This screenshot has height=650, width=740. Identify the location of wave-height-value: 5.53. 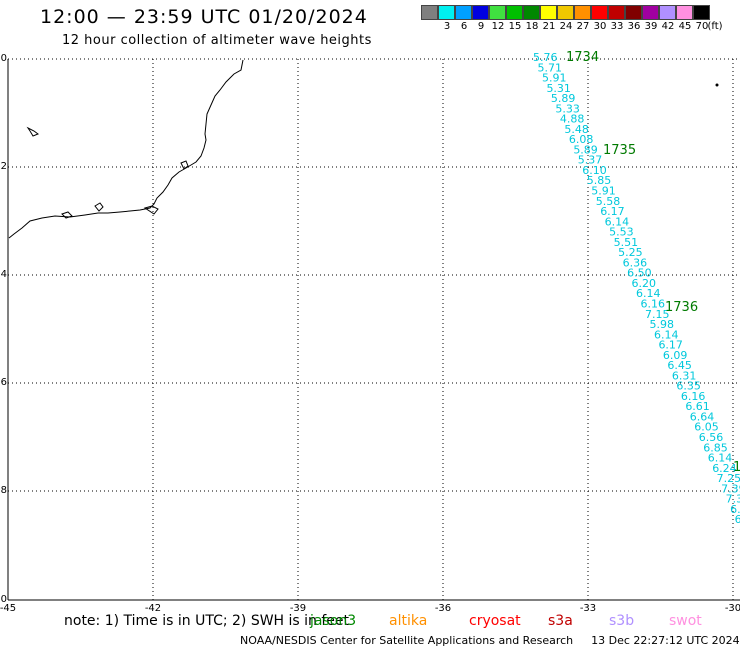
(621, 232).